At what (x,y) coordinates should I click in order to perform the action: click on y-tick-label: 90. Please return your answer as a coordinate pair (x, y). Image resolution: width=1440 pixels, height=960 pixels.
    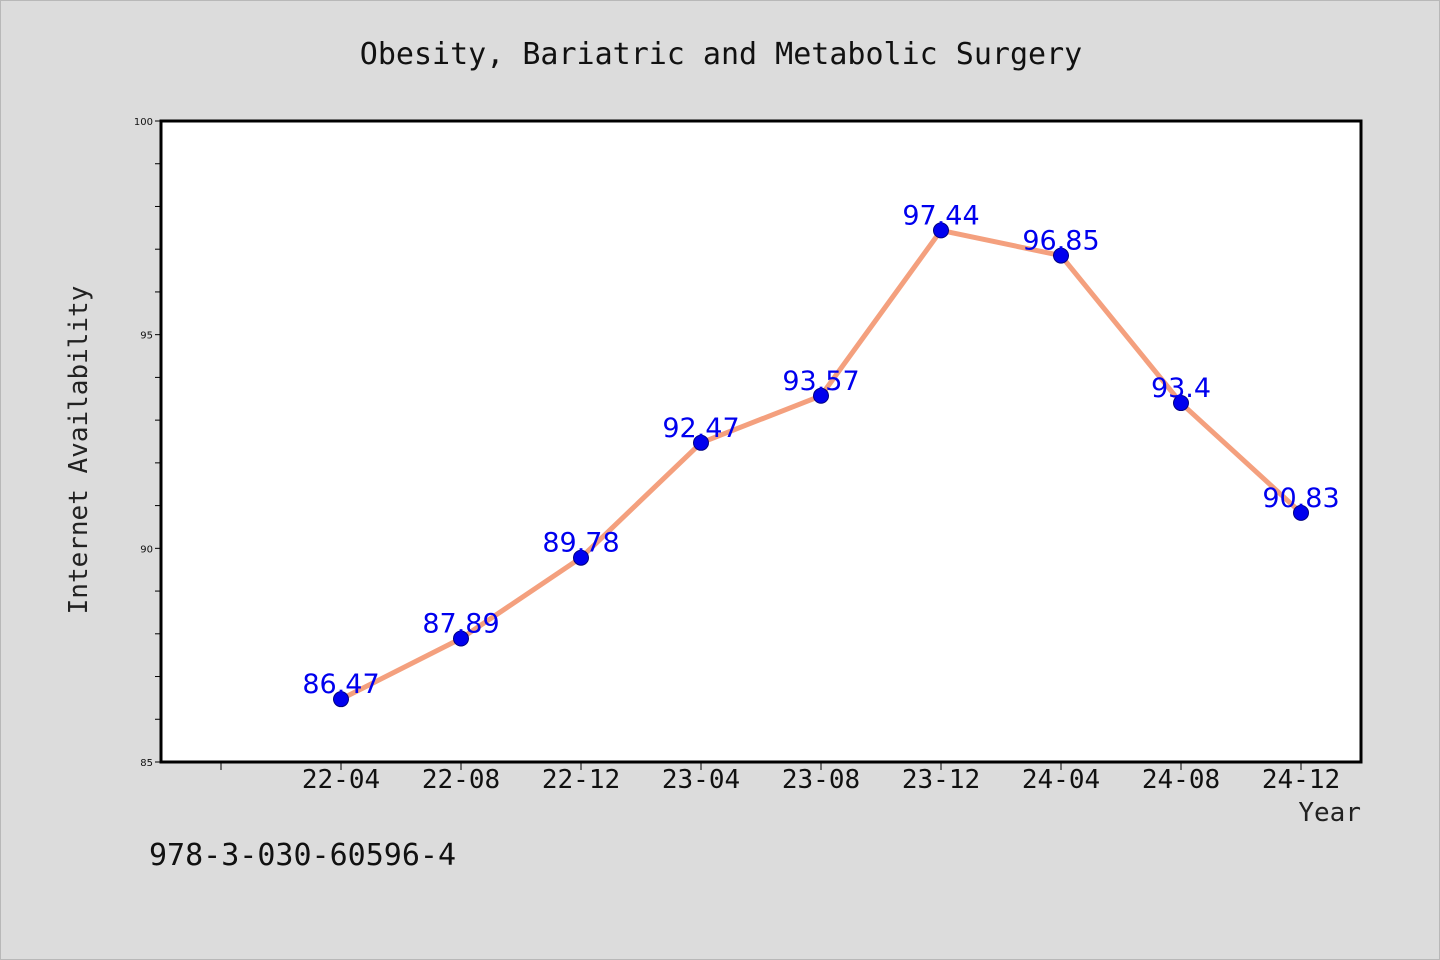
    Looking at the image, I should click on (146, 549).